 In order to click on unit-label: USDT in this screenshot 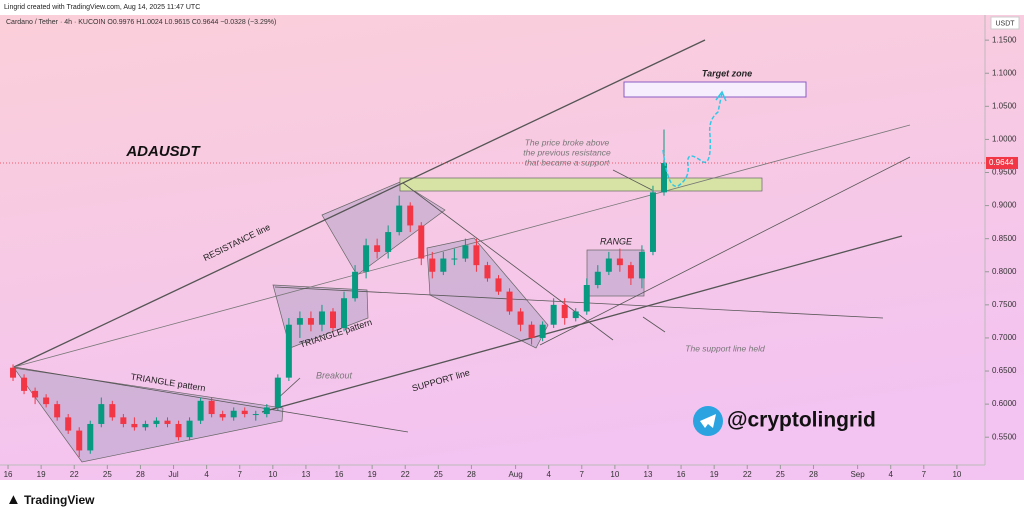, I will do `click(1005, 23)`.